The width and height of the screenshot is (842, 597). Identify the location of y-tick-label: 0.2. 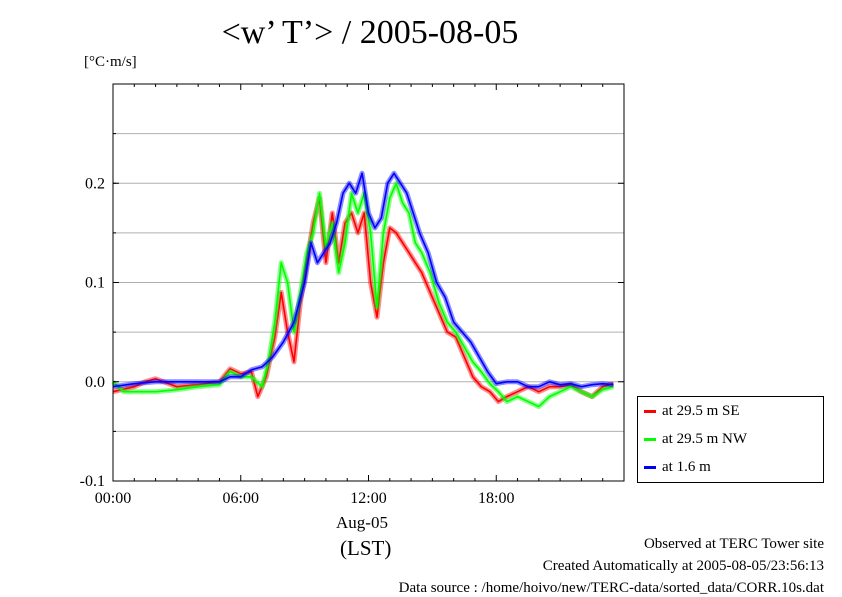
(95, 183).